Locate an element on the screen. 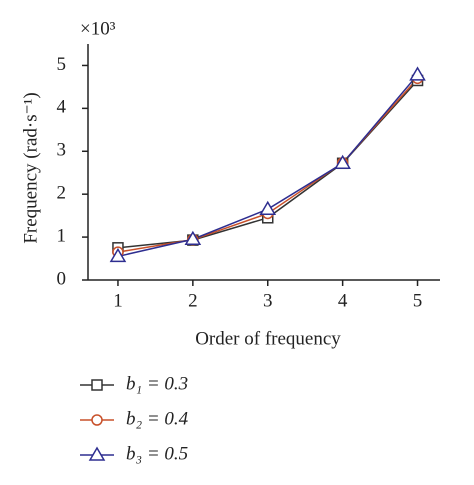  legend-label: b₁ = 0.3 is located at coordinates (157, 383).